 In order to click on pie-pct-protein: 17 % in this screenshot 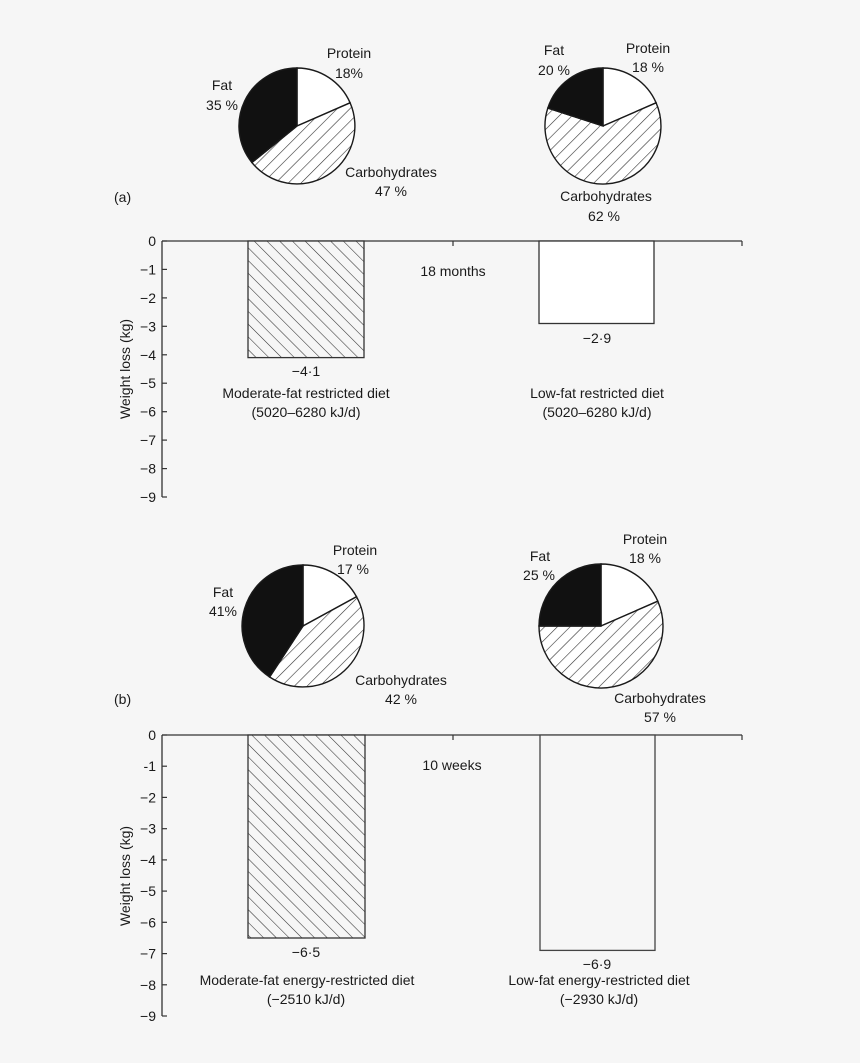, I will do `click(353, 569)`.